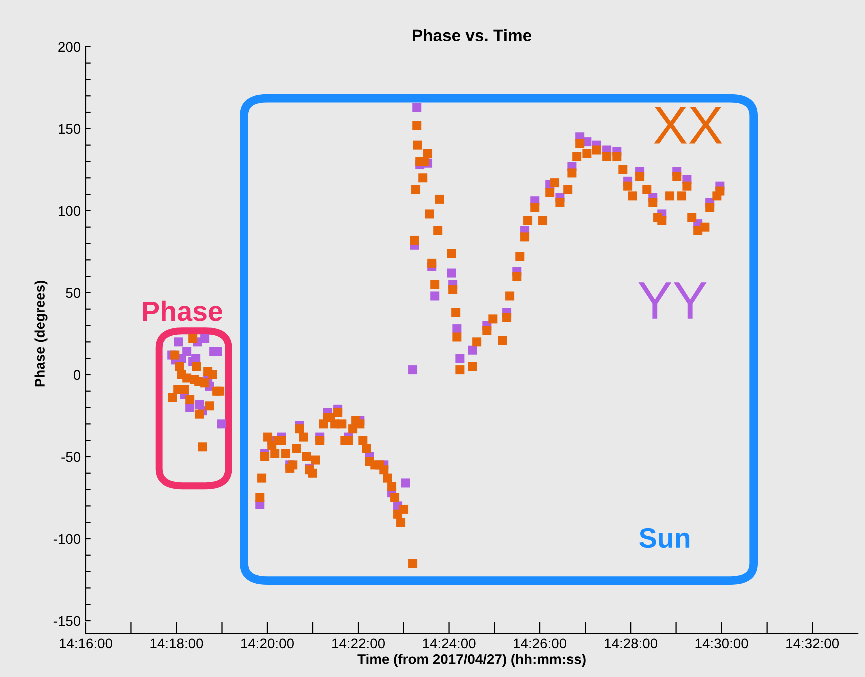 The height and width of the screenshot is (677, 865). Describe the element at coordinates (631, 643) in the screenshot. I see `x-tick-label: 14:28:00` at that location.